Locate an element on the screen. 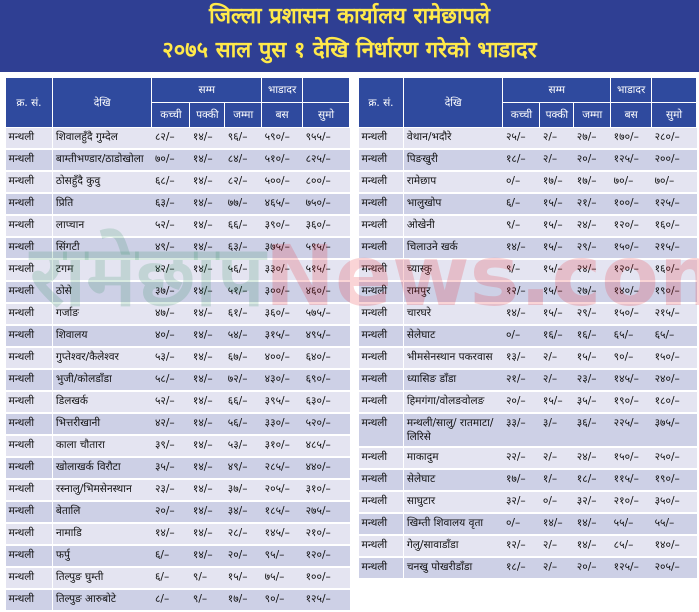 The height and width of the screenshot is (612, 699). cell-sumo-fare: १९०/– is located at coordinates (674, 292).